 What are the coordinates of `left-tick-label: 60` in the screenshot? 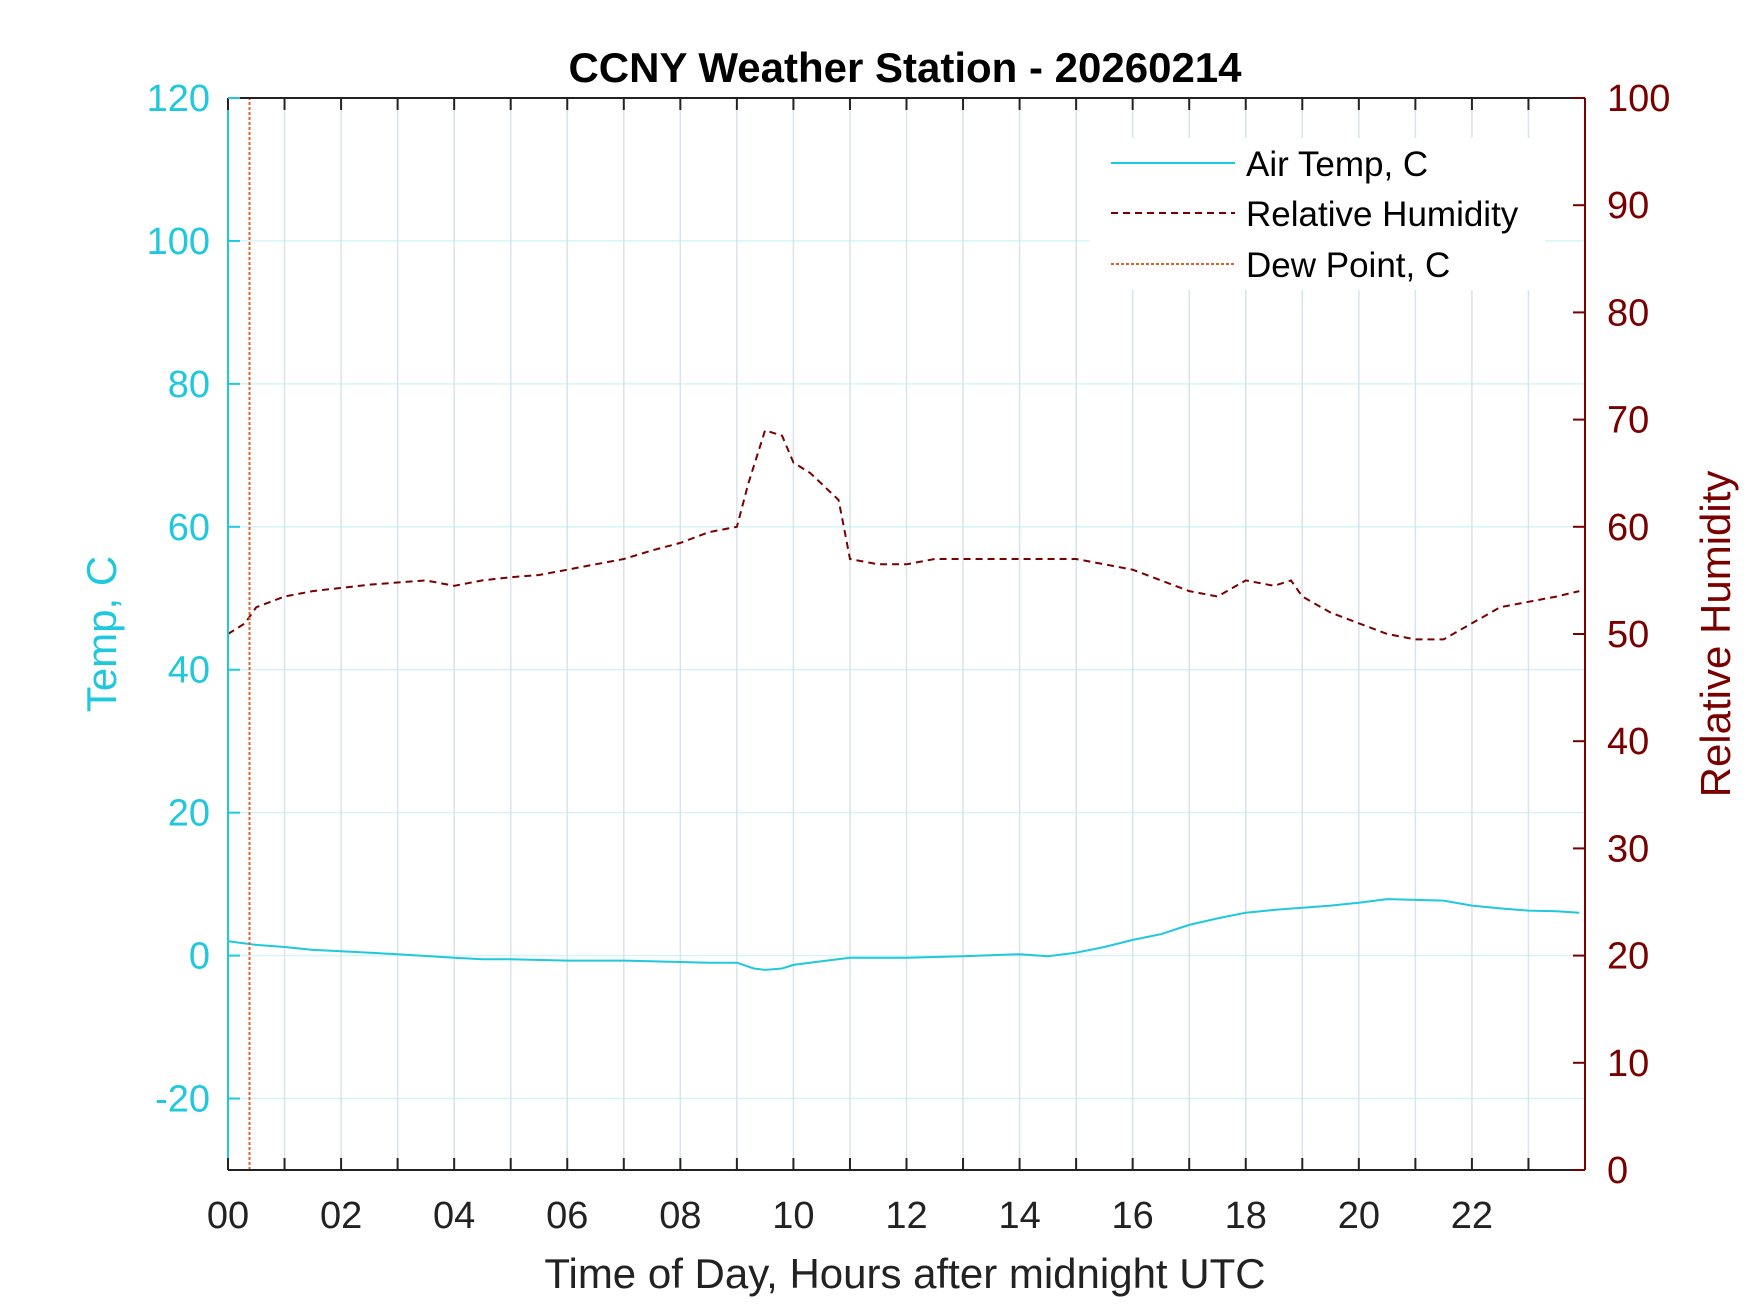 It's located at (189, 528).